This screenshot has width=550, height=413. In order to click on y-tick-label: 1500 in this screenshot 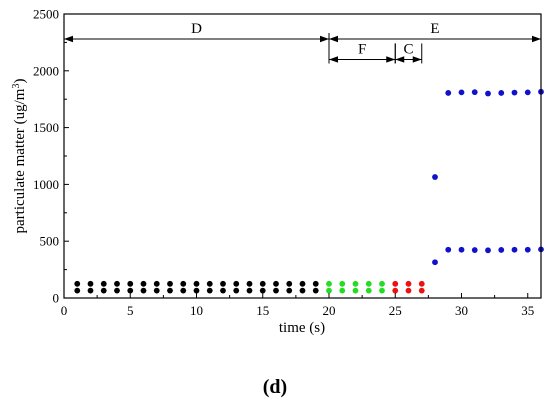, I will do `click(46, 127)`.